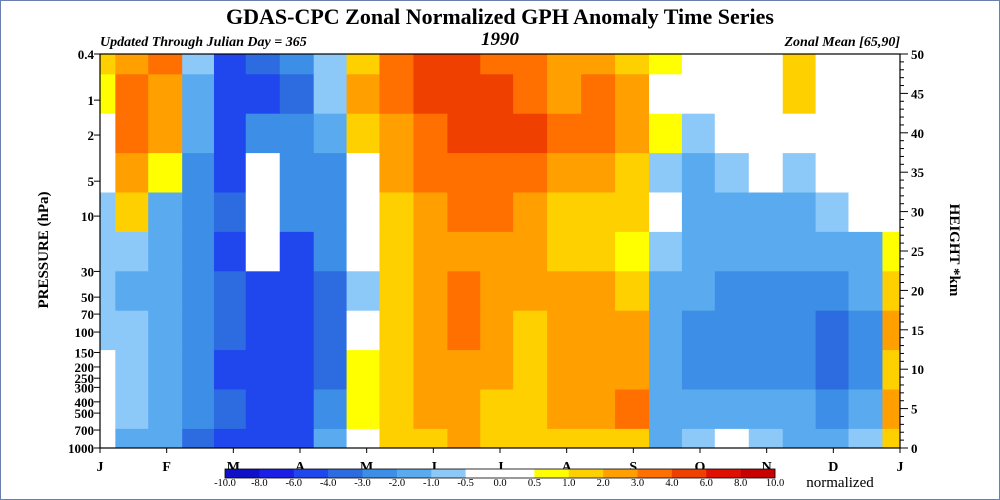 This screenshot has height=500, width=1000. What do you see at coordinates (85, 352) in the screenshot?
I see `pressure-tick-label: 150` at bounding box center [85, 352].